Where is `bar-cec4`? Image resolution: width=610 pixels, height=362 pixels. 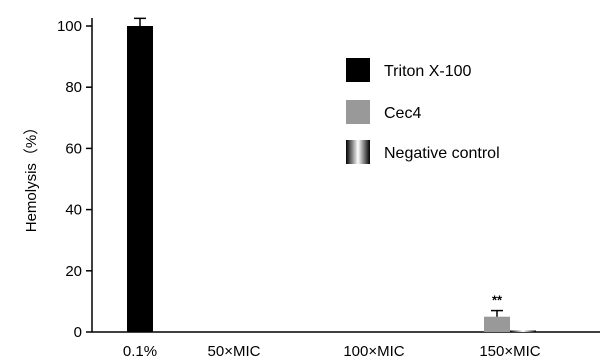 bar-cec4 is located at coordinates (497, 324).